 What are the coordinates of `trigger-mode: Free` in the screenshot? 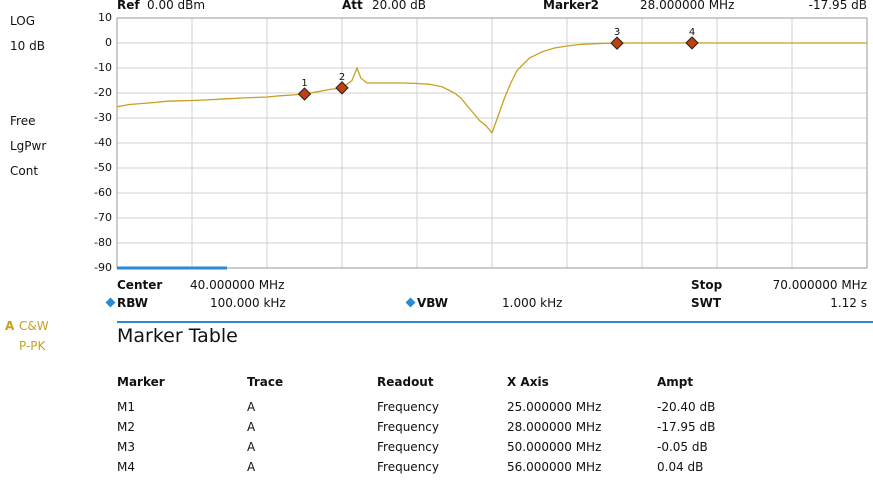 It's located at (23, 121).